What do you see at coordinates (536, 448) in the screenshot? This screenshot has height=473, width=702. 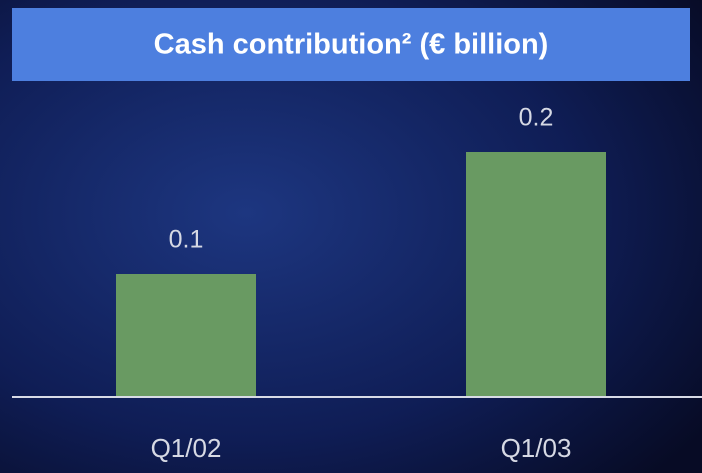 I see `x-tick-label: Q1/03` at bounding box center [536, 448].